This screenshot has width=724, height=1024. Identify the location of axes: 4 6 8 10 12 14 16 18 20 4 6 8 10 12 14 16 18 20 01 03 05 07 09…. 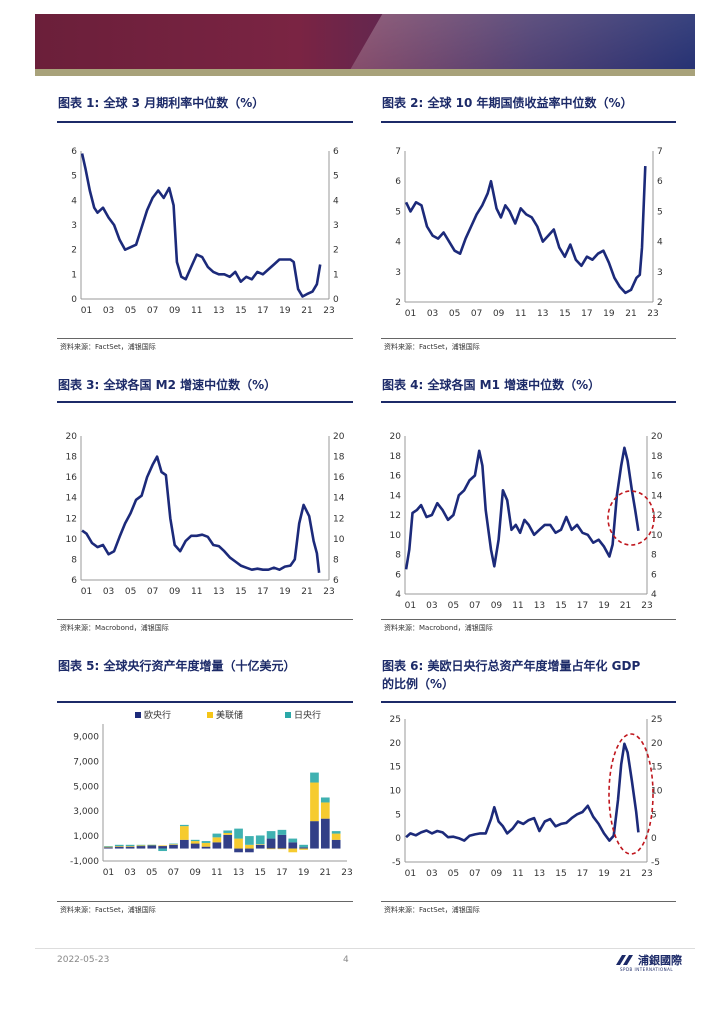
(526, 521).